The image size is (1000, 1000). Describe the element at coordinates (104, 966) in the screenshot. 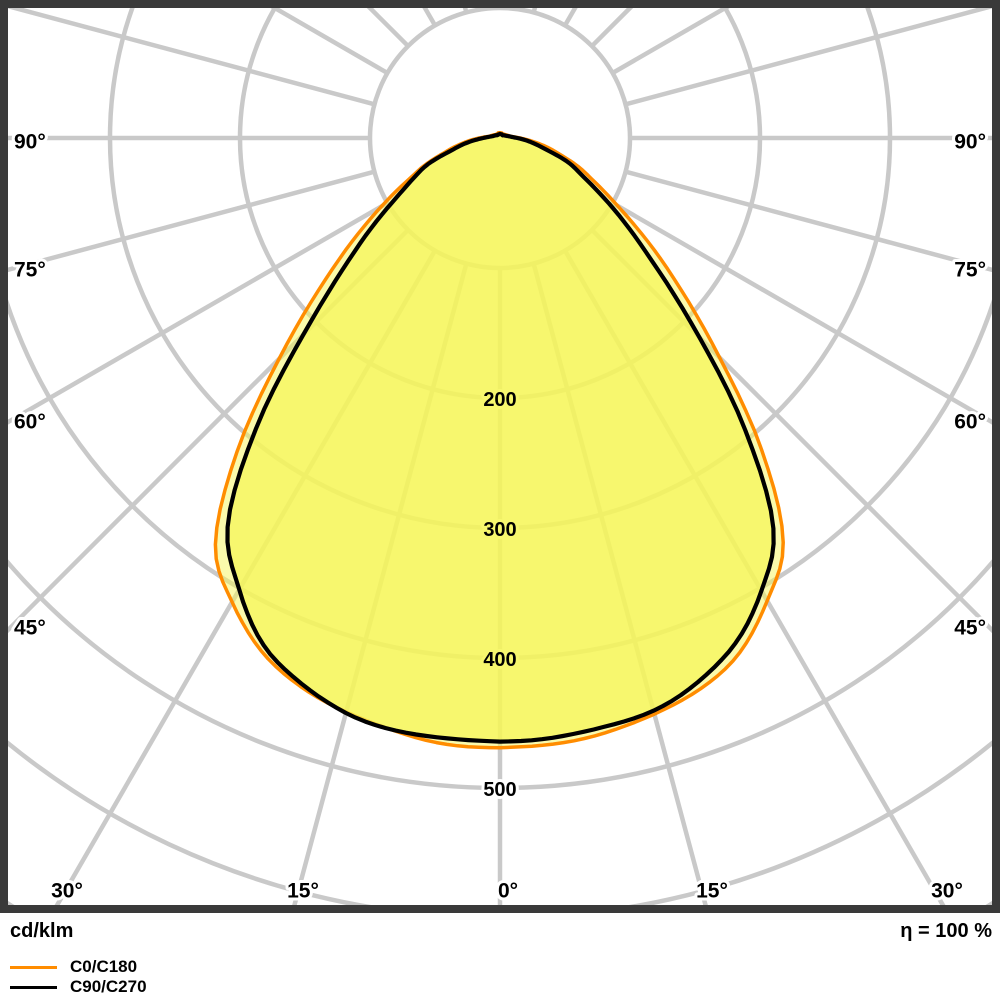

I see `legend-label-c0-c180: C0/C180` at that location.